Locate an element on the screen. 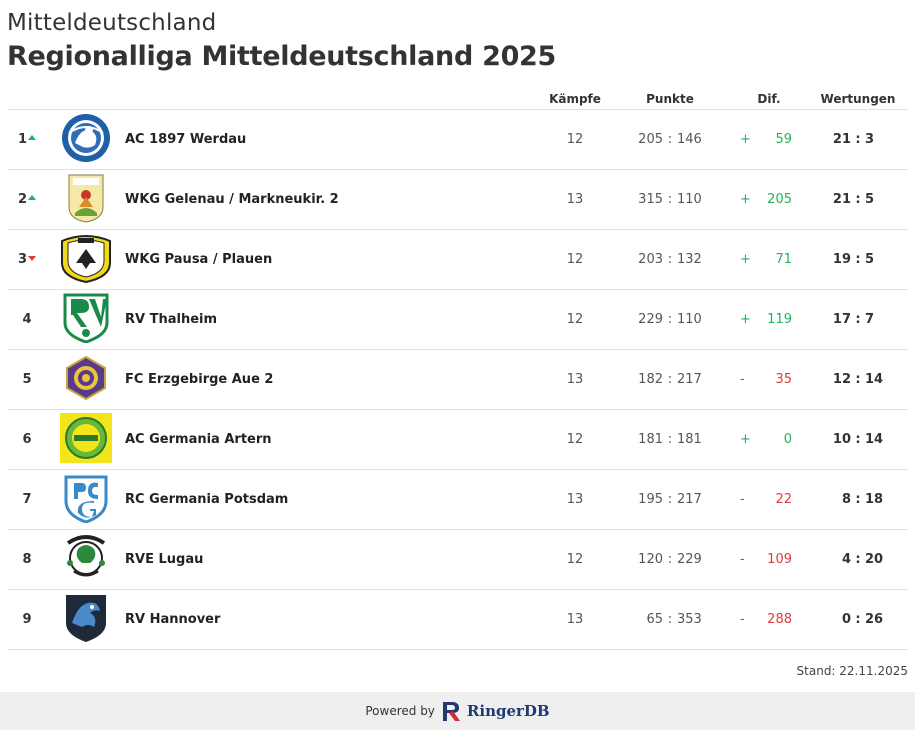 The image size is (915, 730). team-name: AC 1897 Werdau is located at coordinates (332, 139).